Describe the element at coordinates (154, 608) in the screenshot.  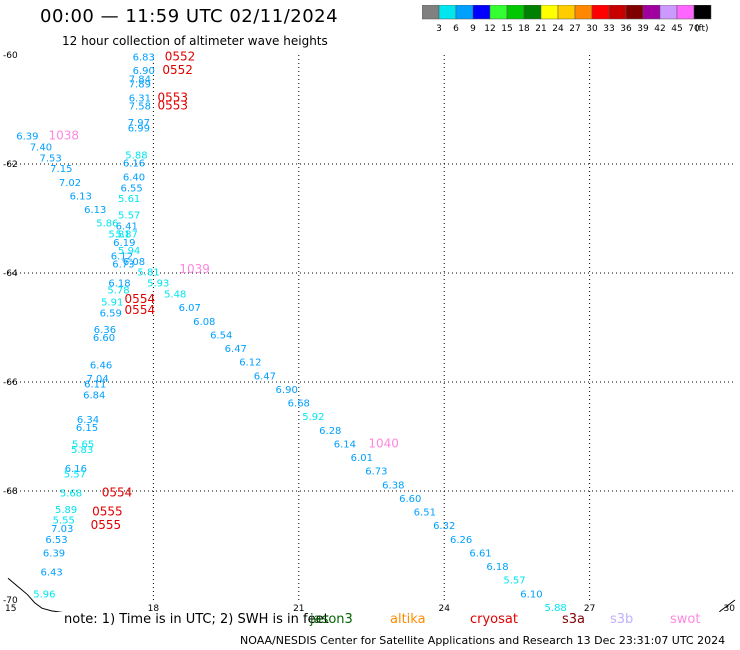
I see `x-tick-label: 18` at that location.